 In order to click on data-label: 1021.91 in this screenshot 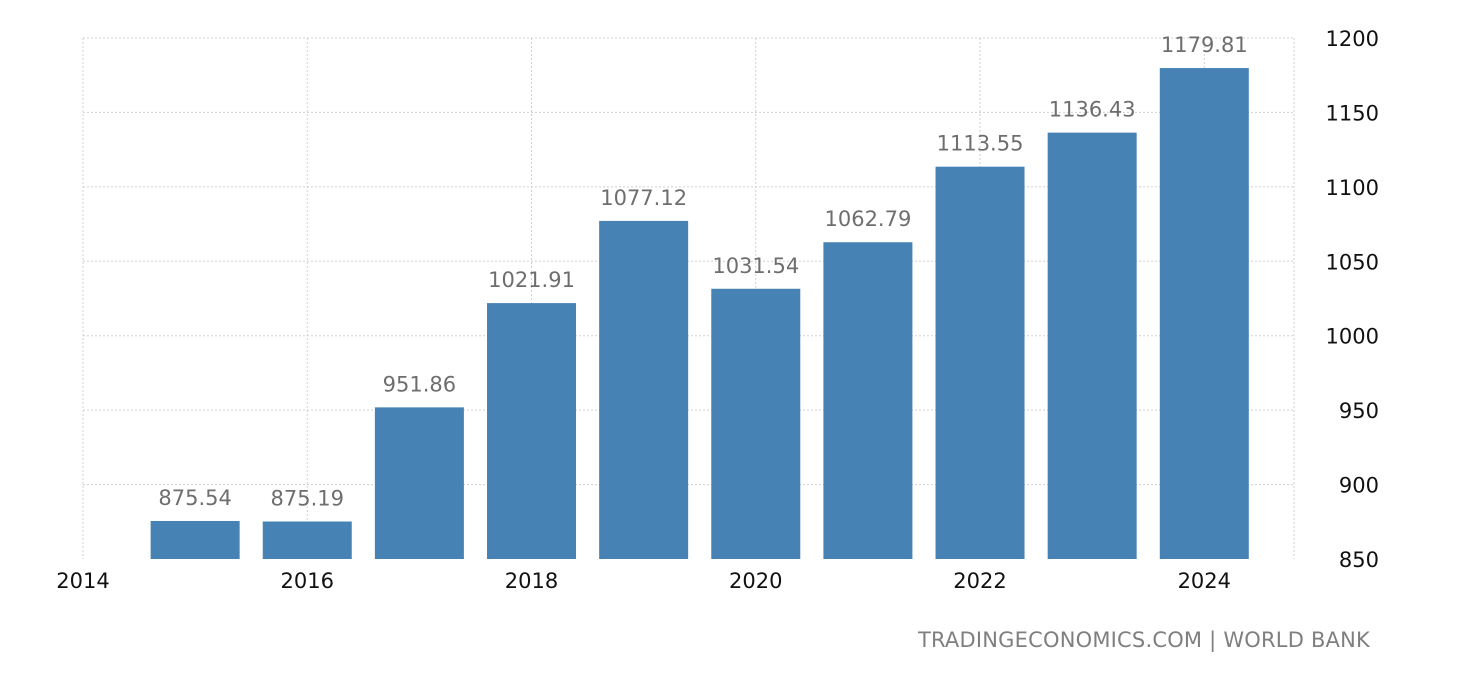, I will do `click(531, 280)`.